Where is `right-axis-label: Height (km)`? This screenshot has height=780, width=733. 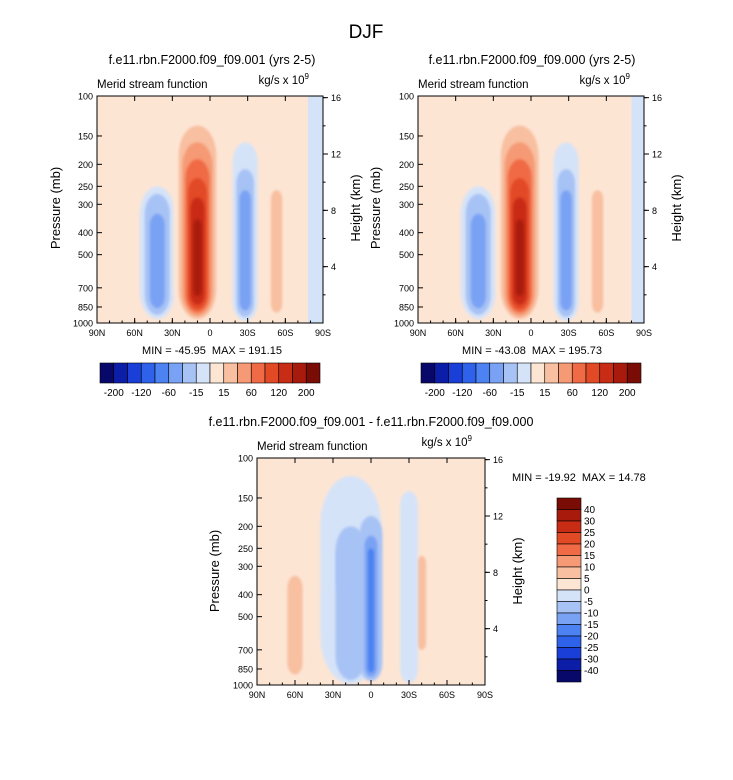
right-axis-label: Height (km) is located at coordinates (355, 207).